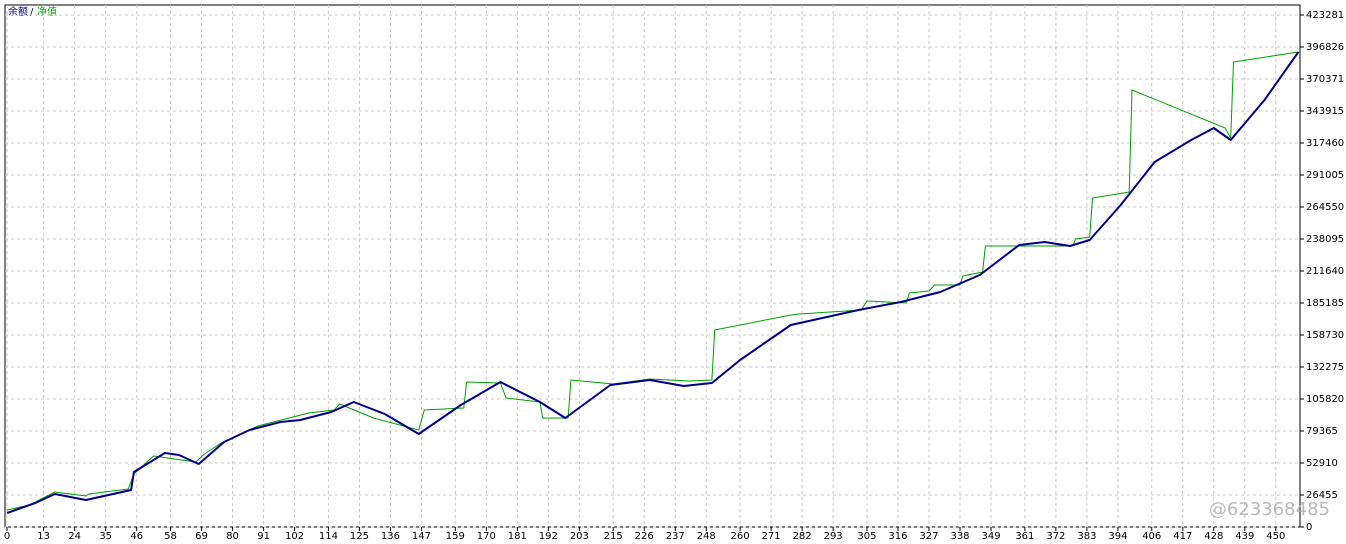  What do you see at coordinates (548, 536) in the screenshot?
I see `x-tick-label: 192` at bounding box center [548, 536].